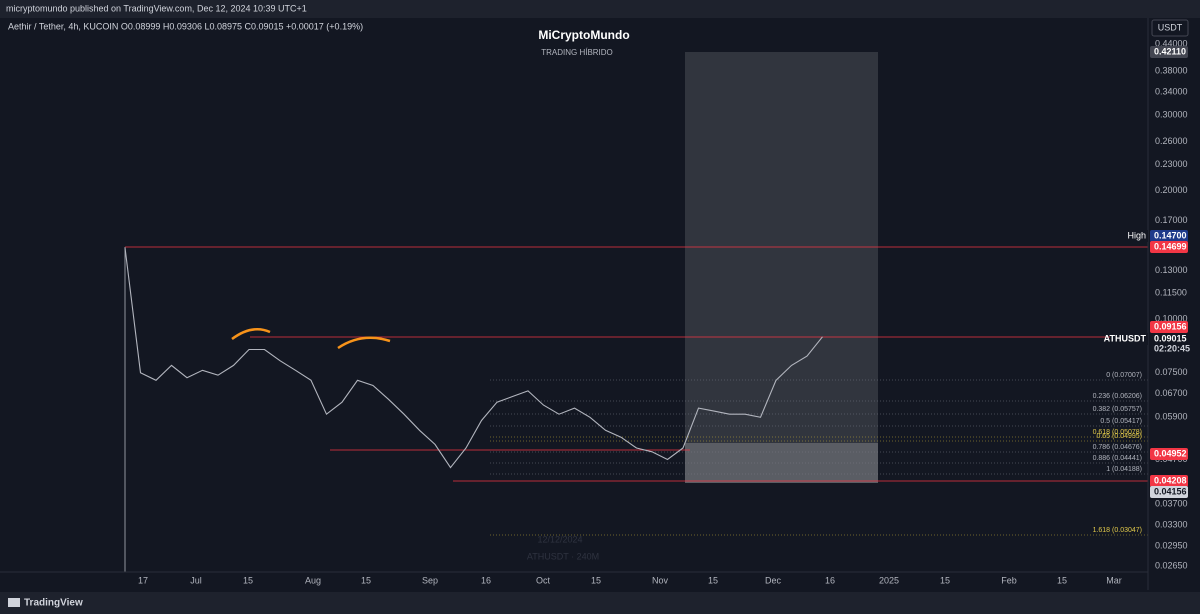  What do you see at coordinates (14, 602) in the screenshot?
I see `tv-logo` at bounding box center [14, 602].